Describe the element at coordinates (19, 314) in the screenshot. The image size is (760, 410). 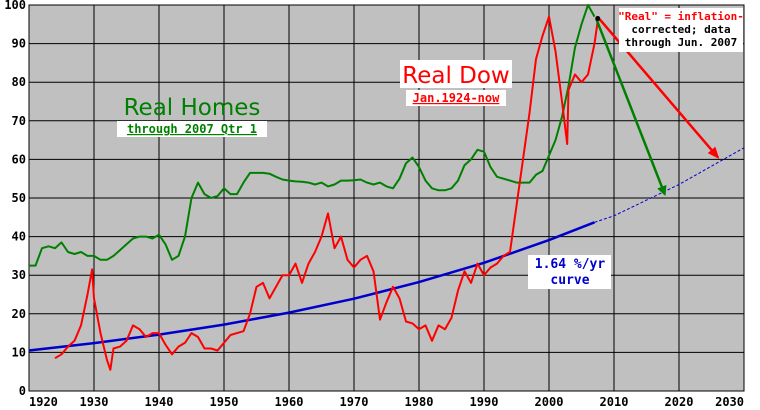
I see `y-tick-label: 20` at that location.